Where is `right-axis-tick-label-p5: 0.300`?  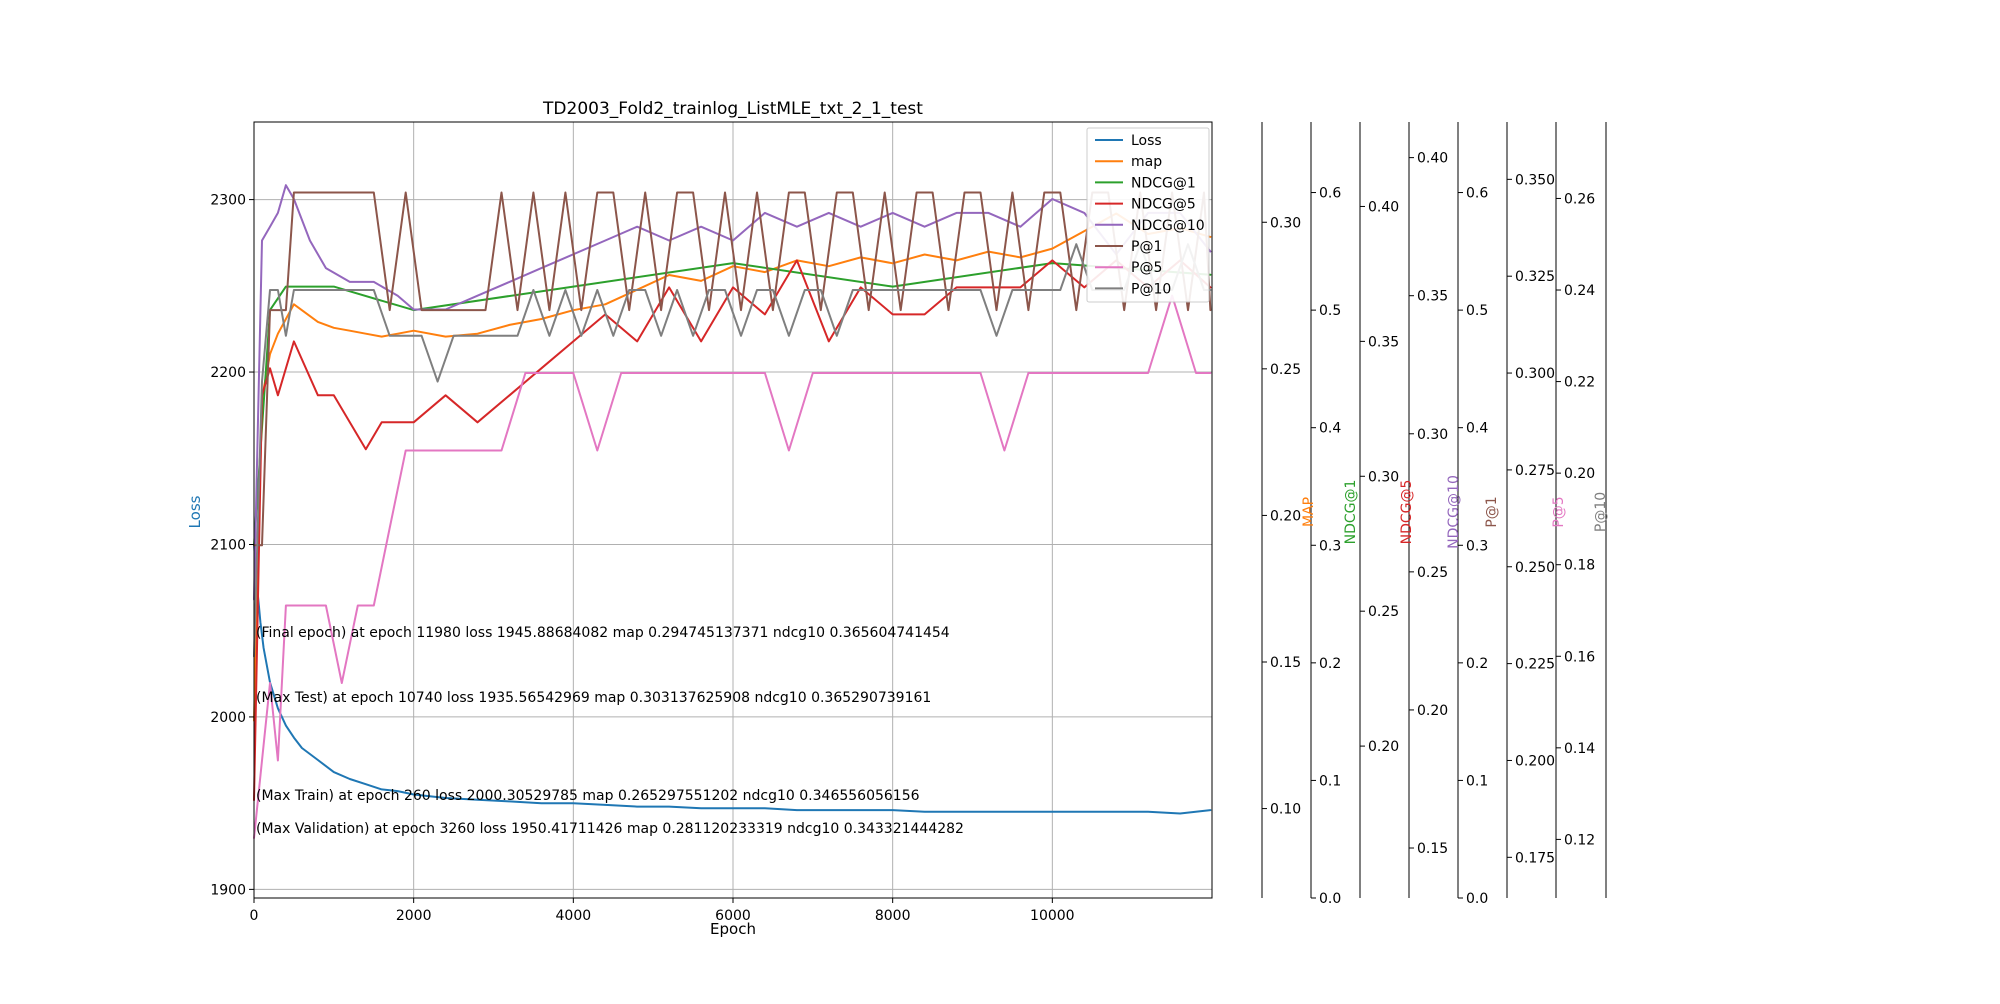 right-axis-tick-label-p5: 0.300 is located at coordinates (1535, 374).